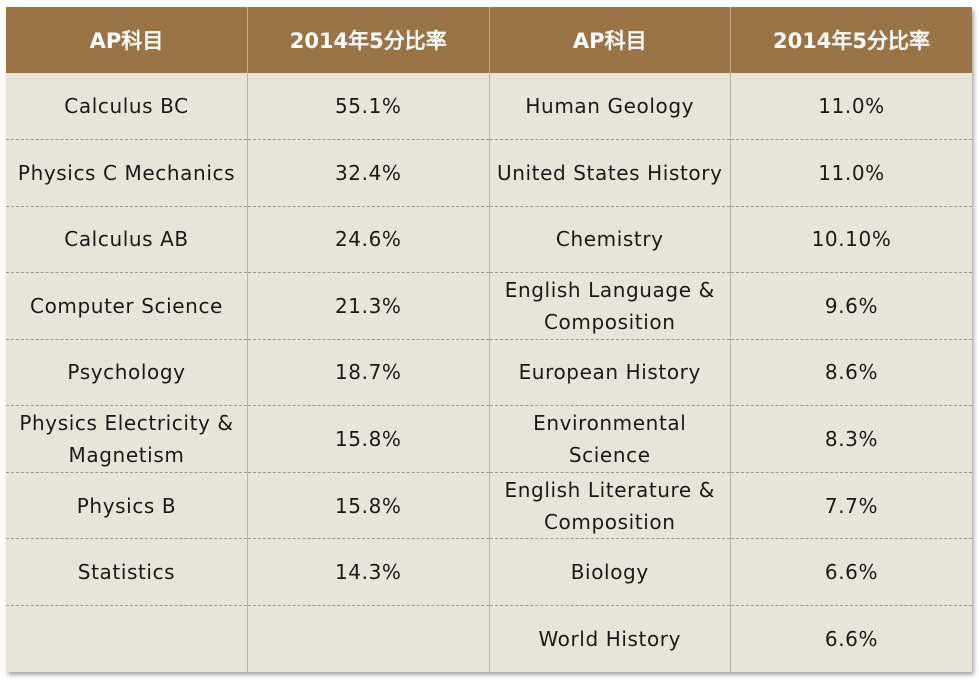 The width and height of the screenshot is (979, 680). I want to click on rate-cell: 10.10%, so click(851, 239).